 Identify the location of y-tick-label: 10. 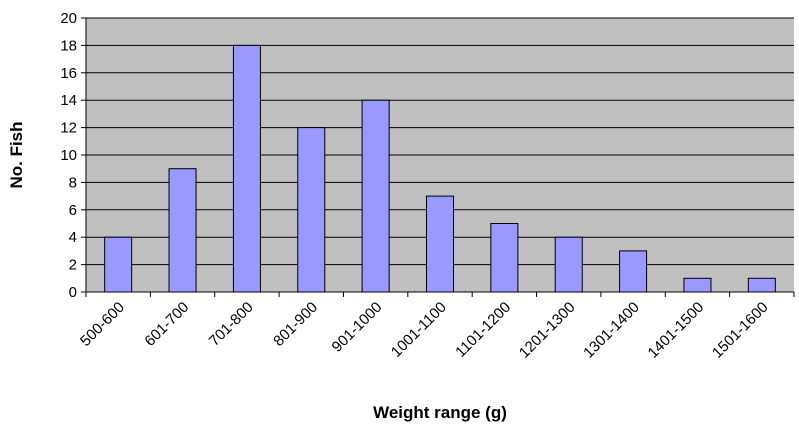
(68, 155).